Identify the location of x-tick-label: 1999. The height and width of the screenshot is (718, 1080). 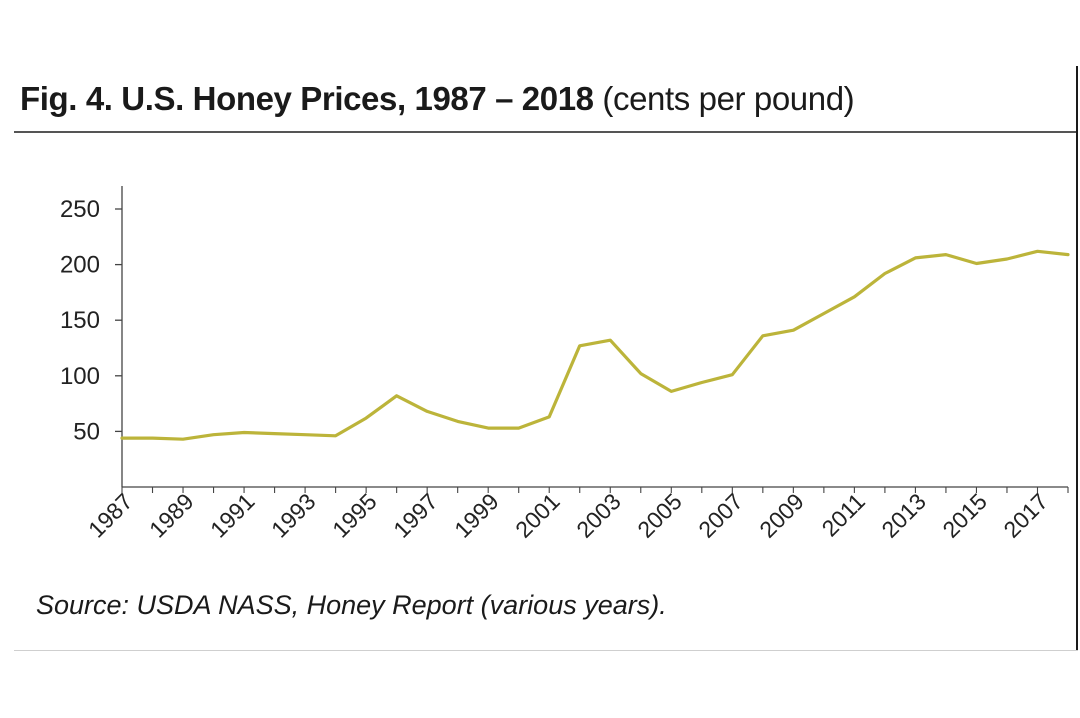
(476, 515).